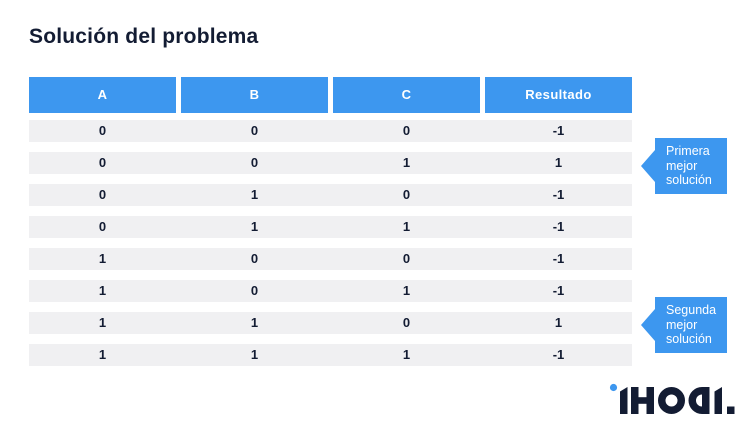  Describe the element at coordinates (330, 291) in the screenshot. I see `table-row: 1 0 1 -1` at that location.